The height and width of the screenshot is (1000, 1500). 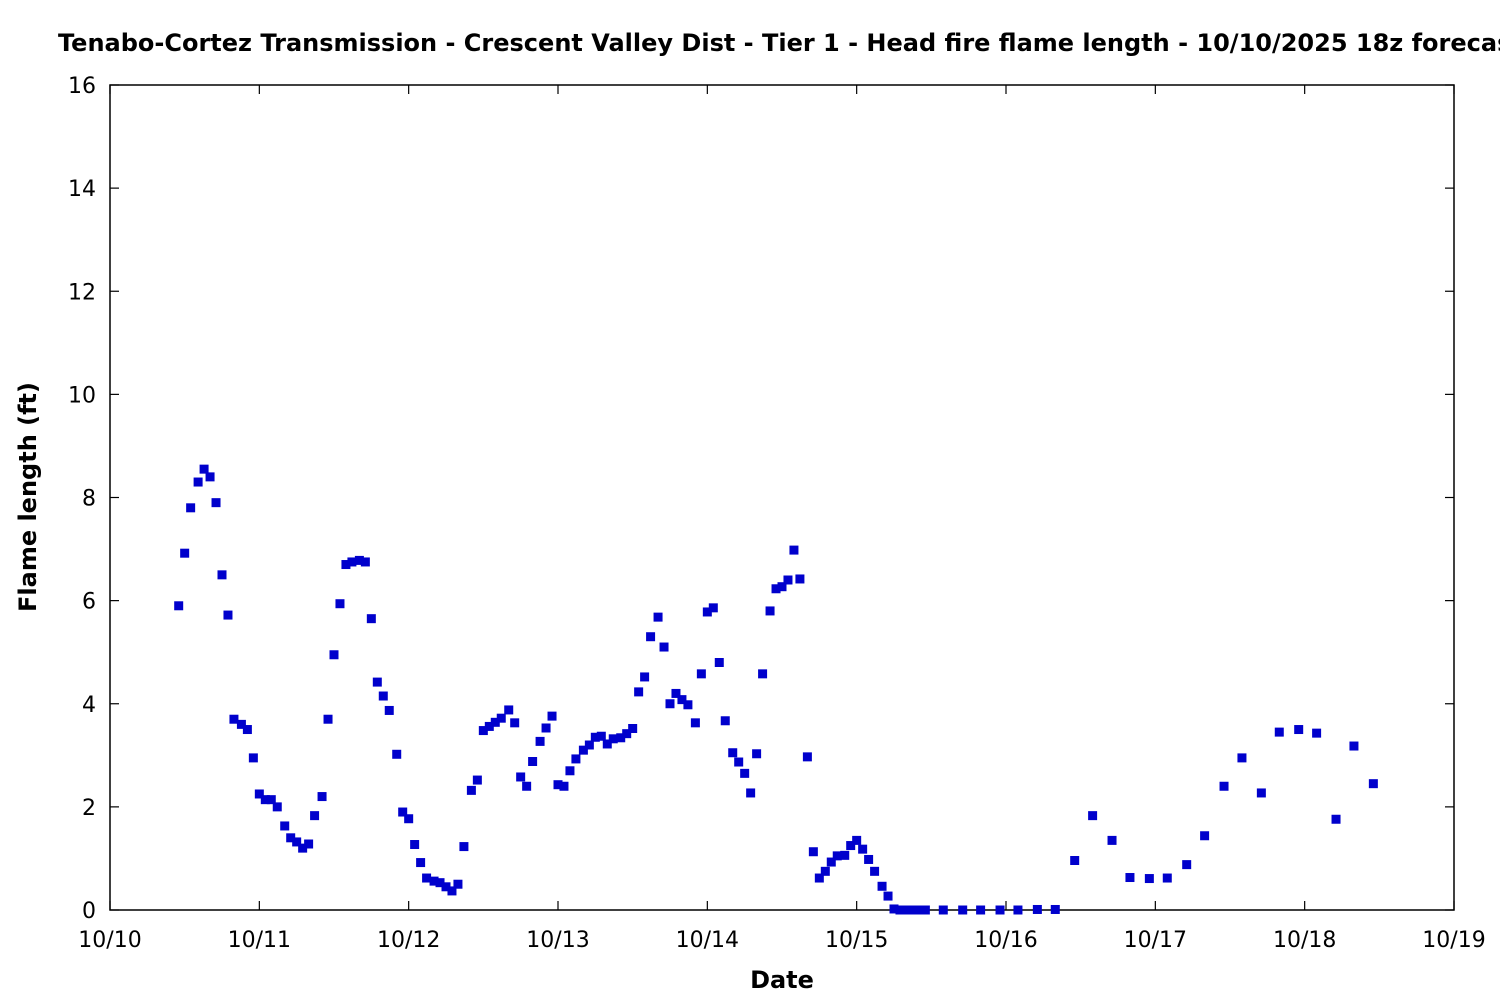 I want to click on x-axis-label: Date, so click(x=782, y=980).